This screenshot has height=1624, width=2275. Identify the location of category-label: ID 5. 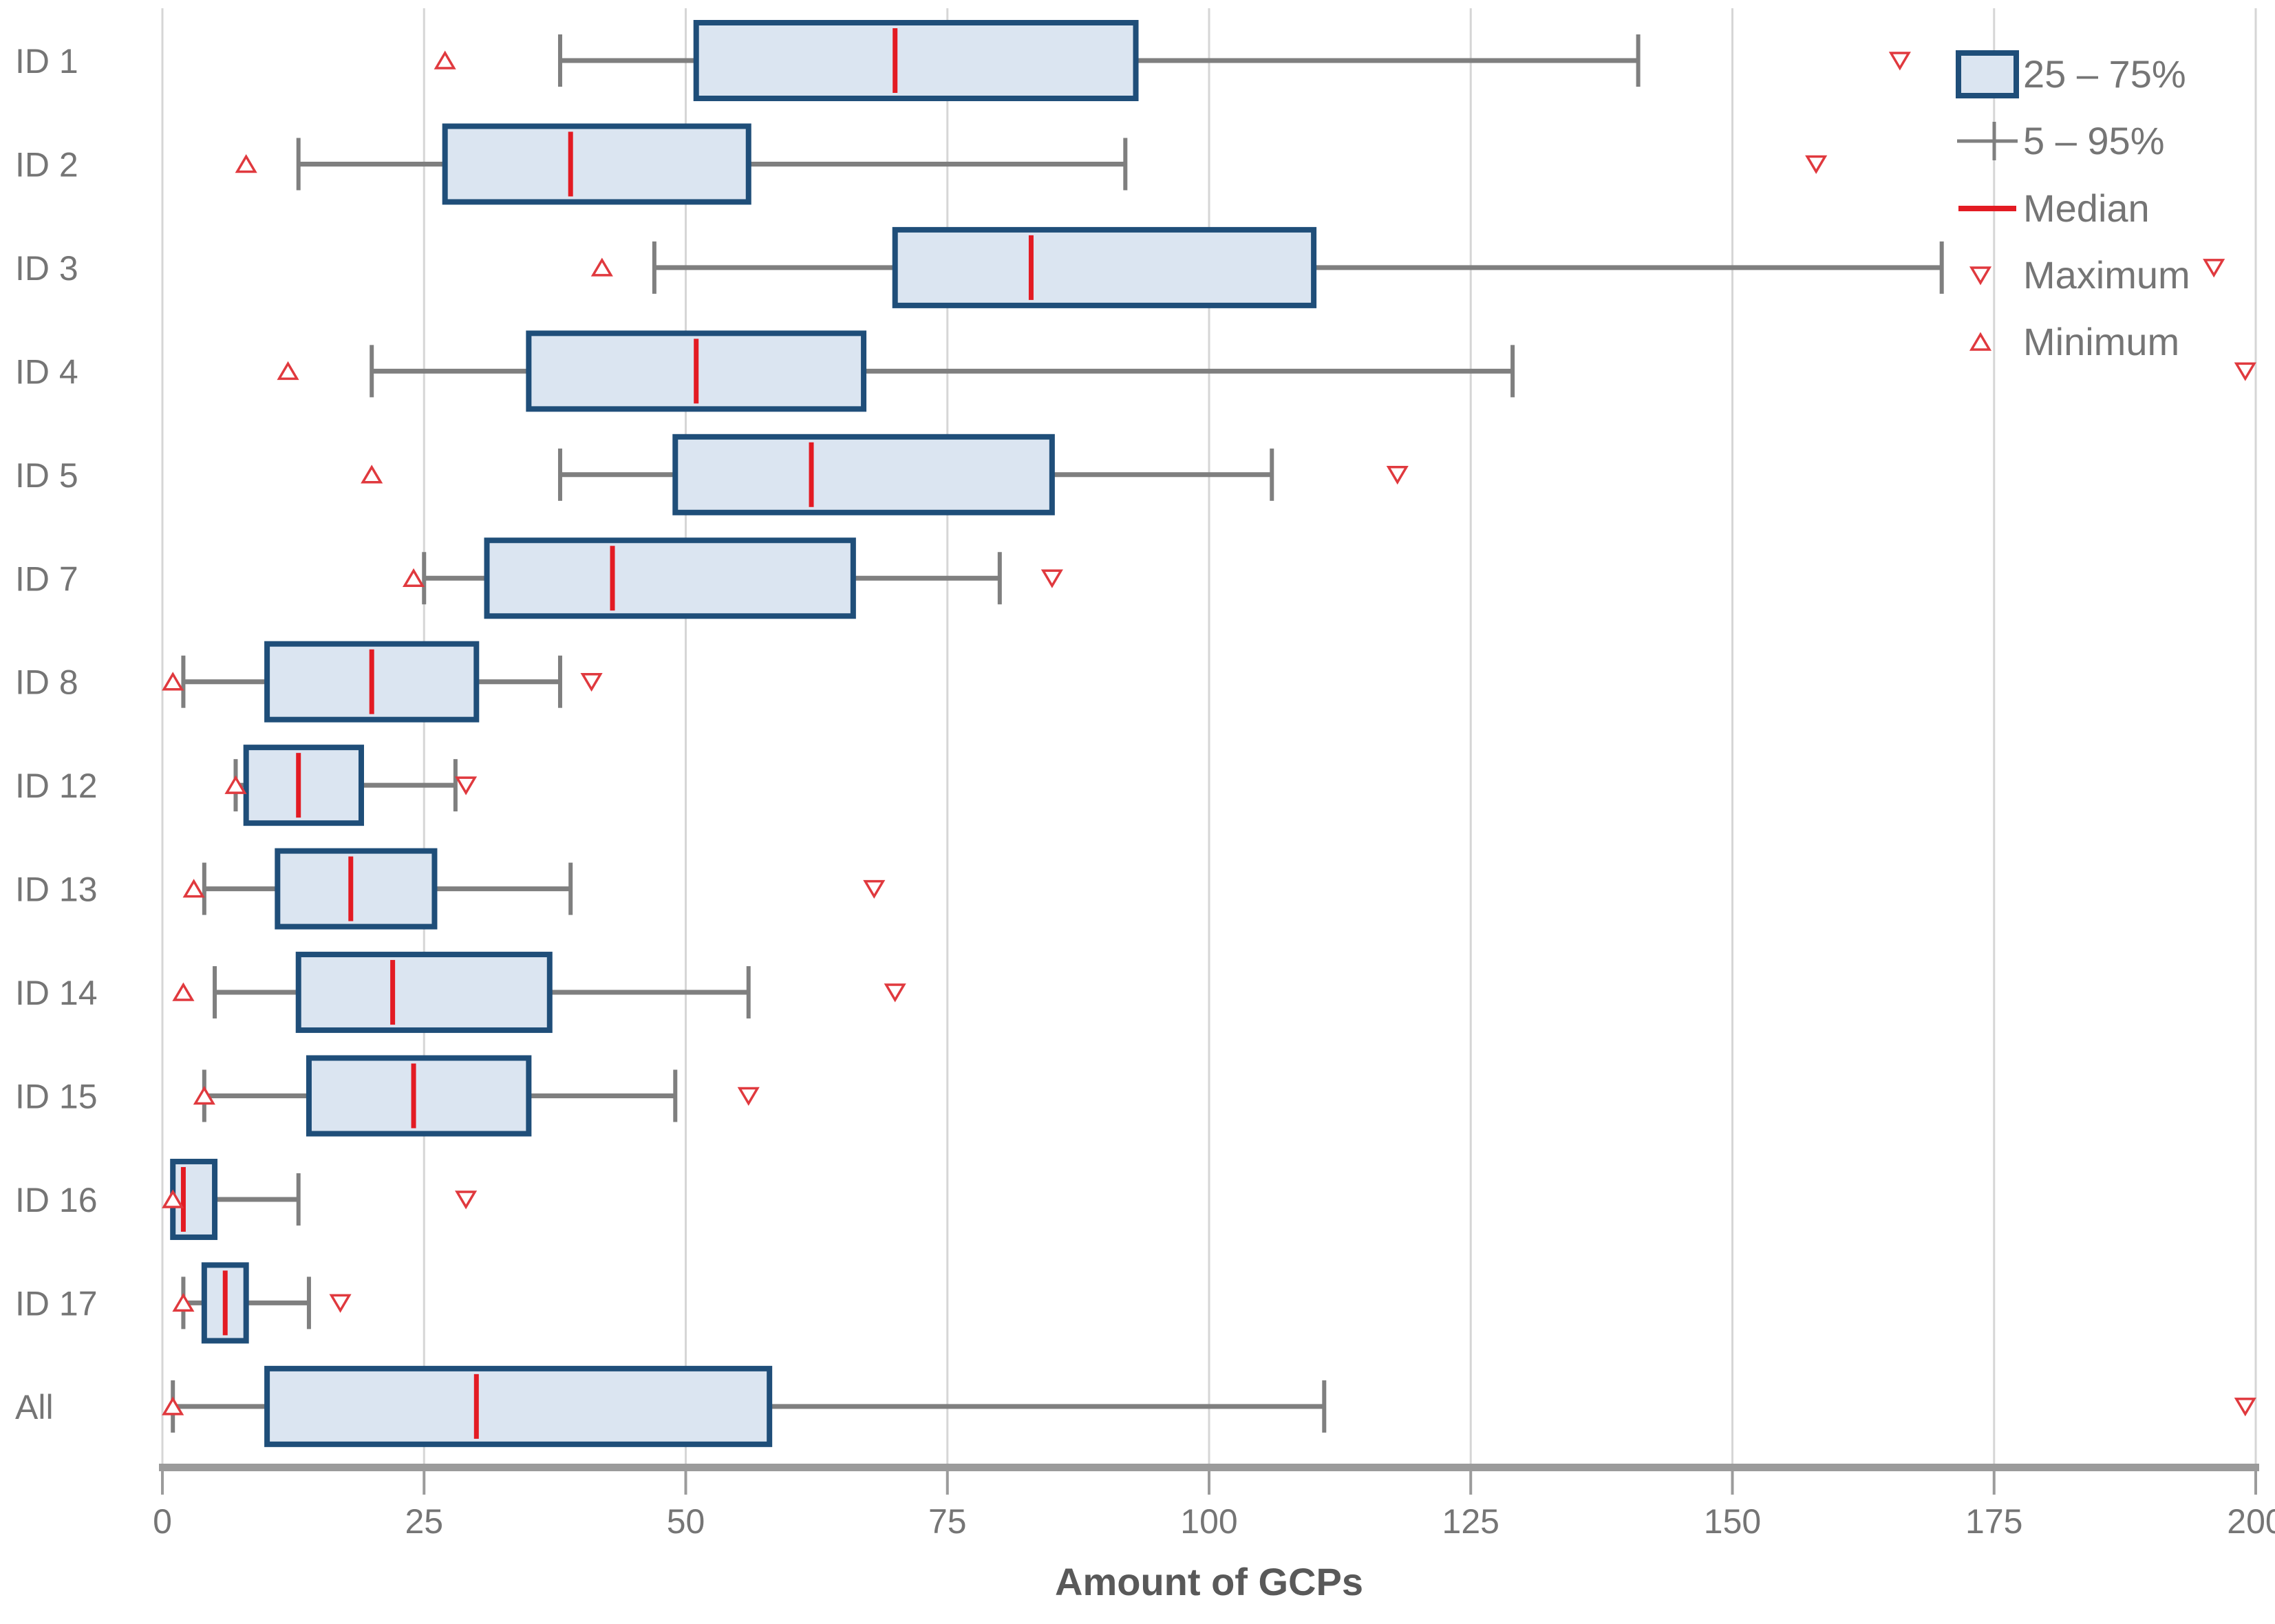
(46, 475).